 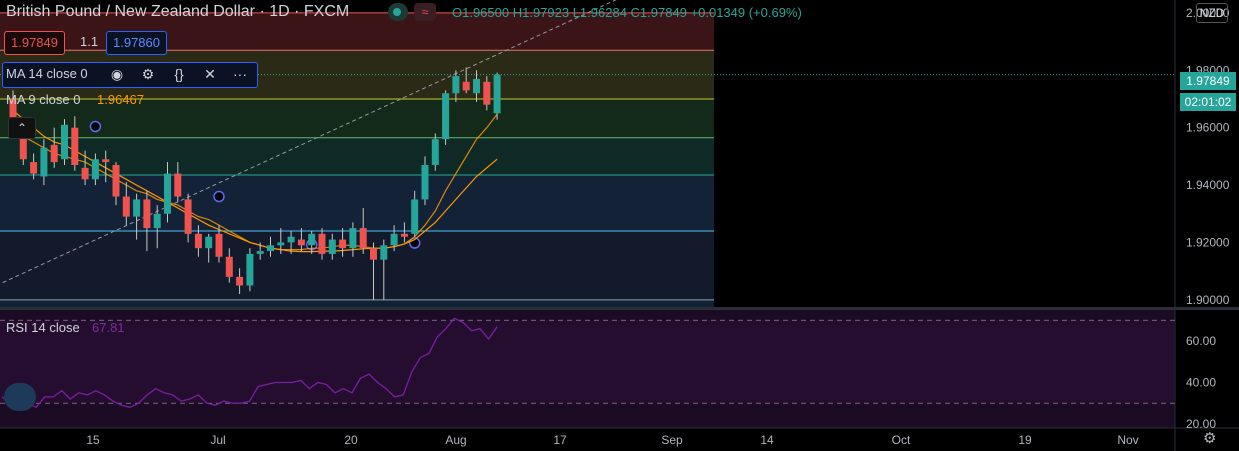 I want to click on rsi-value: 67.81, so click(x=108, y=327).